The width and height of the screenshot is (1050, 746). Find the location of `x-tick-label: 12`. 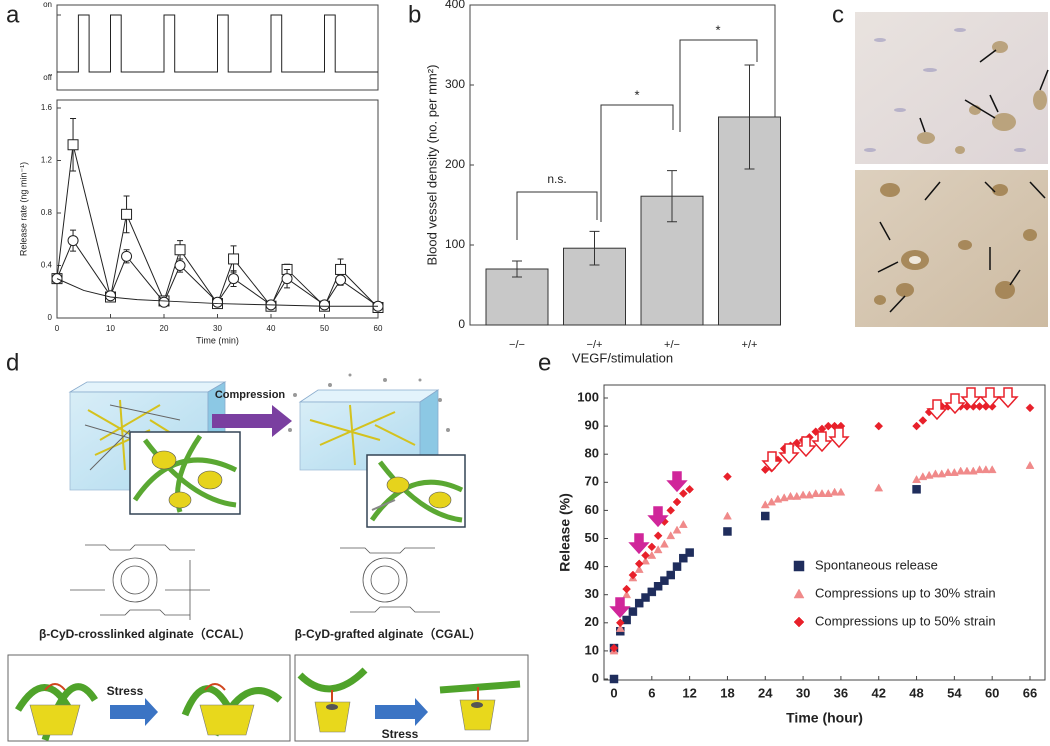

x-tick-label: 12 is located at coordinates (689, 692).